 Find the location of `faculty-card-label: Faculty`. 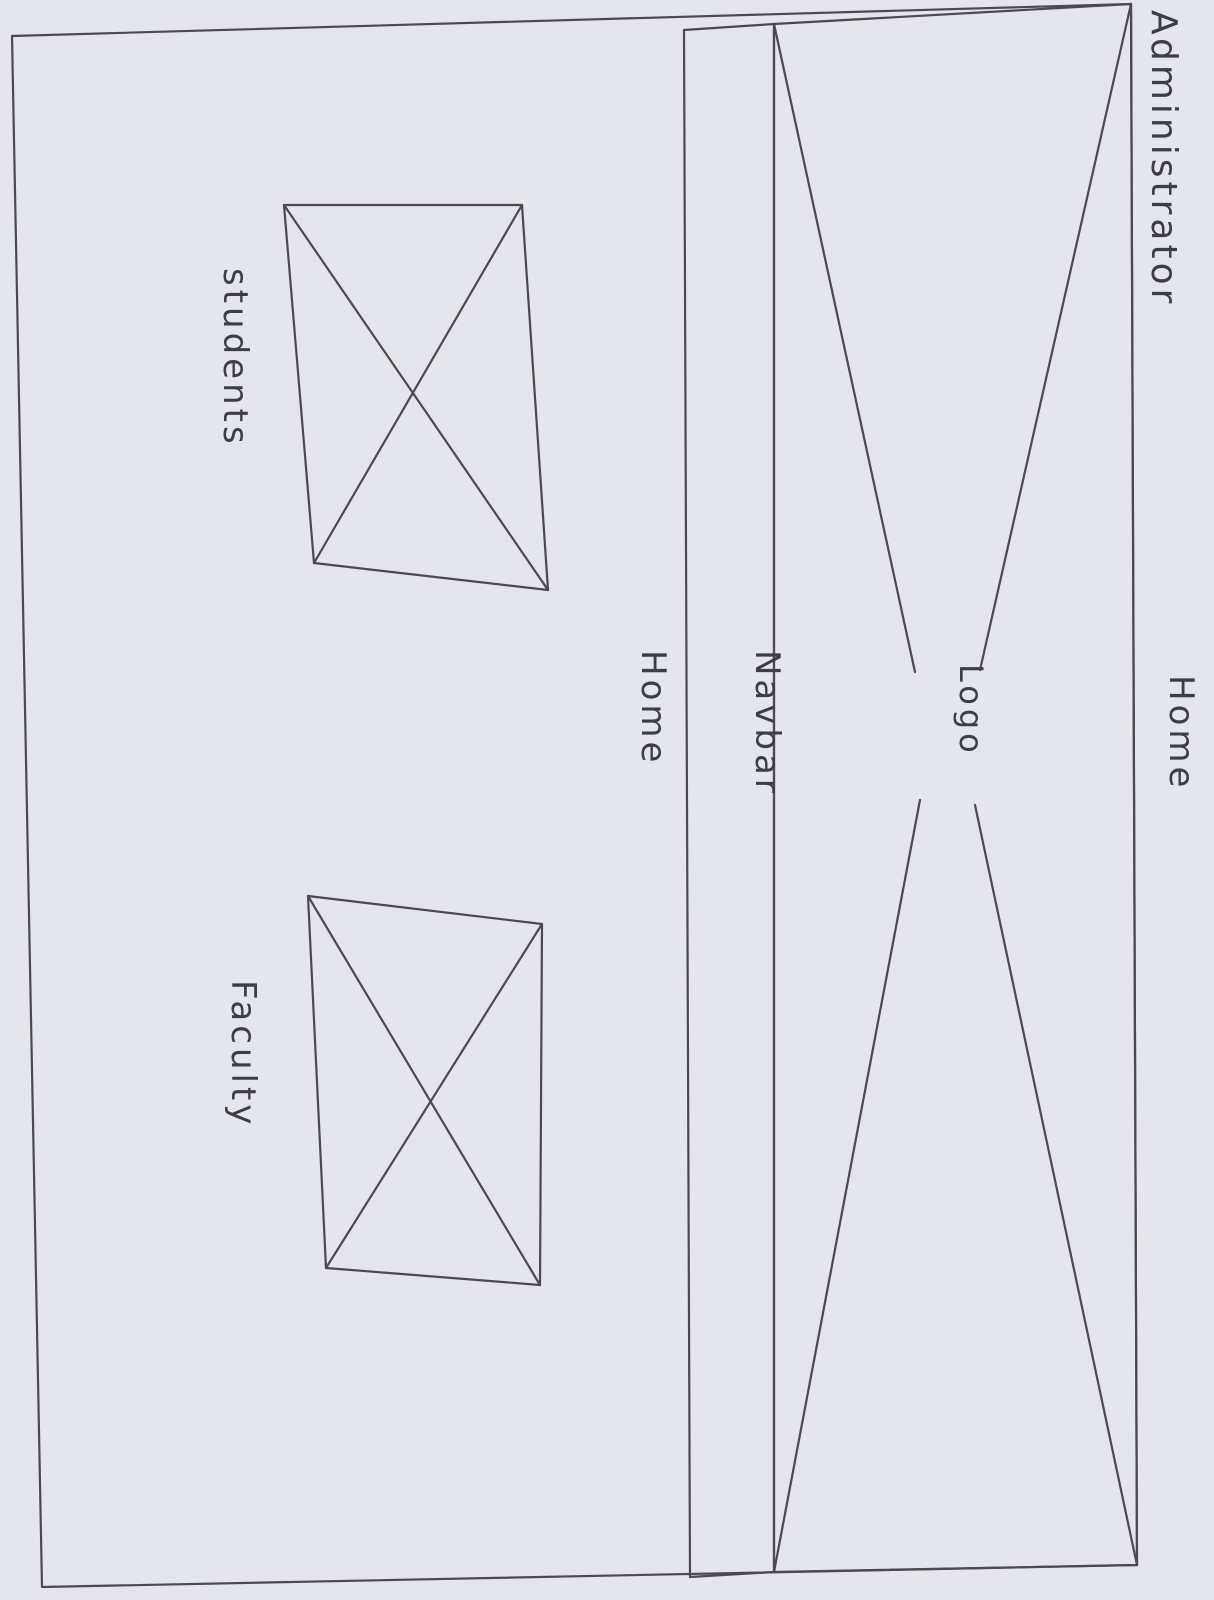

faculty-card-label: Faculty is located at coordinates (243, 1054).